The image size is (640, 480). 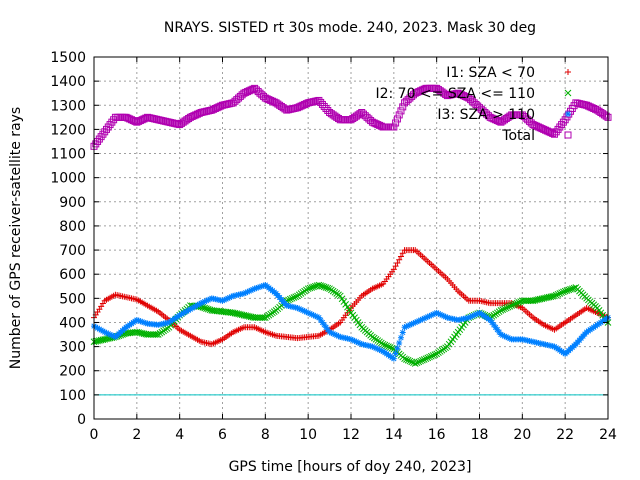 I want to click on y-tick-label: 700, so click(x=72, y=251).